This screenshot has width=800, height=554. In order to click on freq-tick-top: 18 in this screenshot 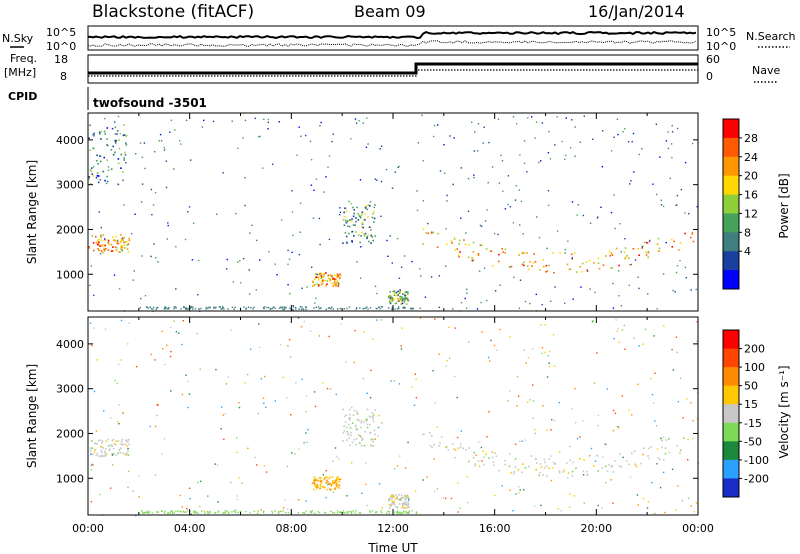, I will do `click(61, 59)`.